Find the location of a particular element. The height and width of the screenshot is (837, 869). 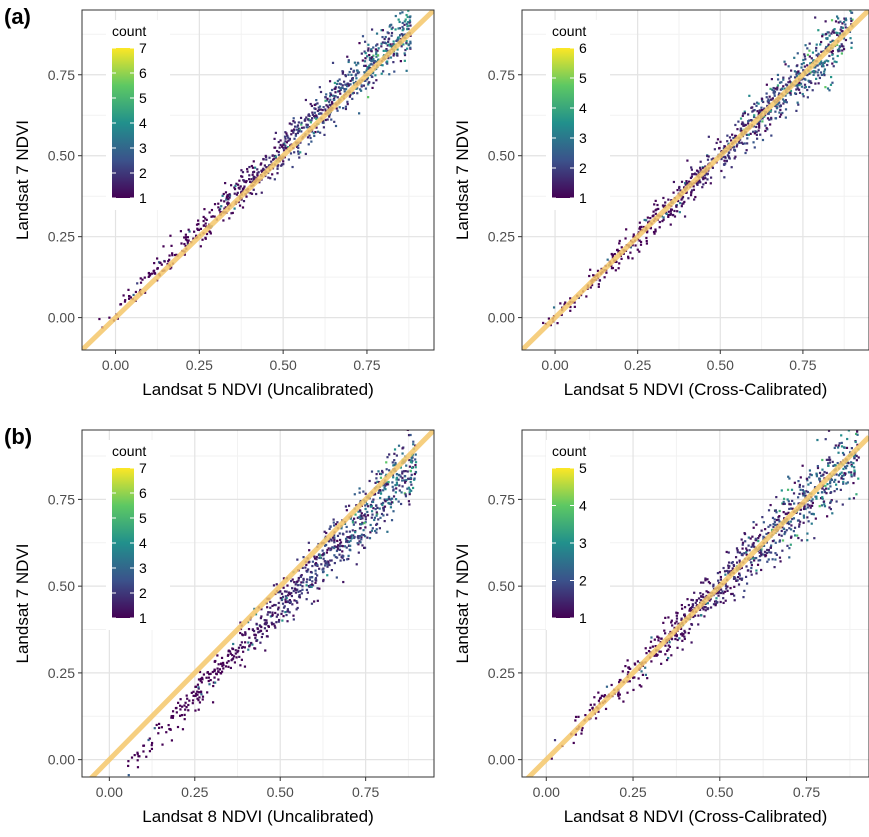

y-tick-label: 0.75 is located at coordinates (61, 75).